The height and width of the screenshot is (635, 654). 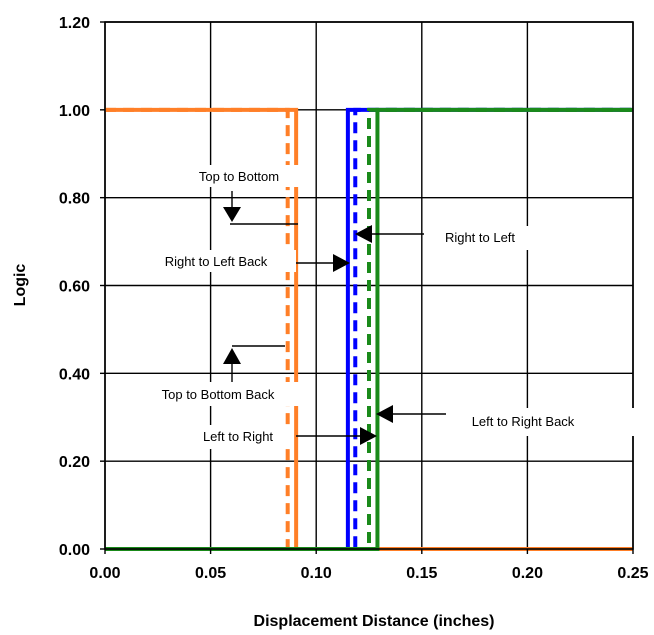 What do you see at coordinates (316, 573) in the screenshot?
I see `x-tick-label: 0.10` at bounding box center [316, 573].